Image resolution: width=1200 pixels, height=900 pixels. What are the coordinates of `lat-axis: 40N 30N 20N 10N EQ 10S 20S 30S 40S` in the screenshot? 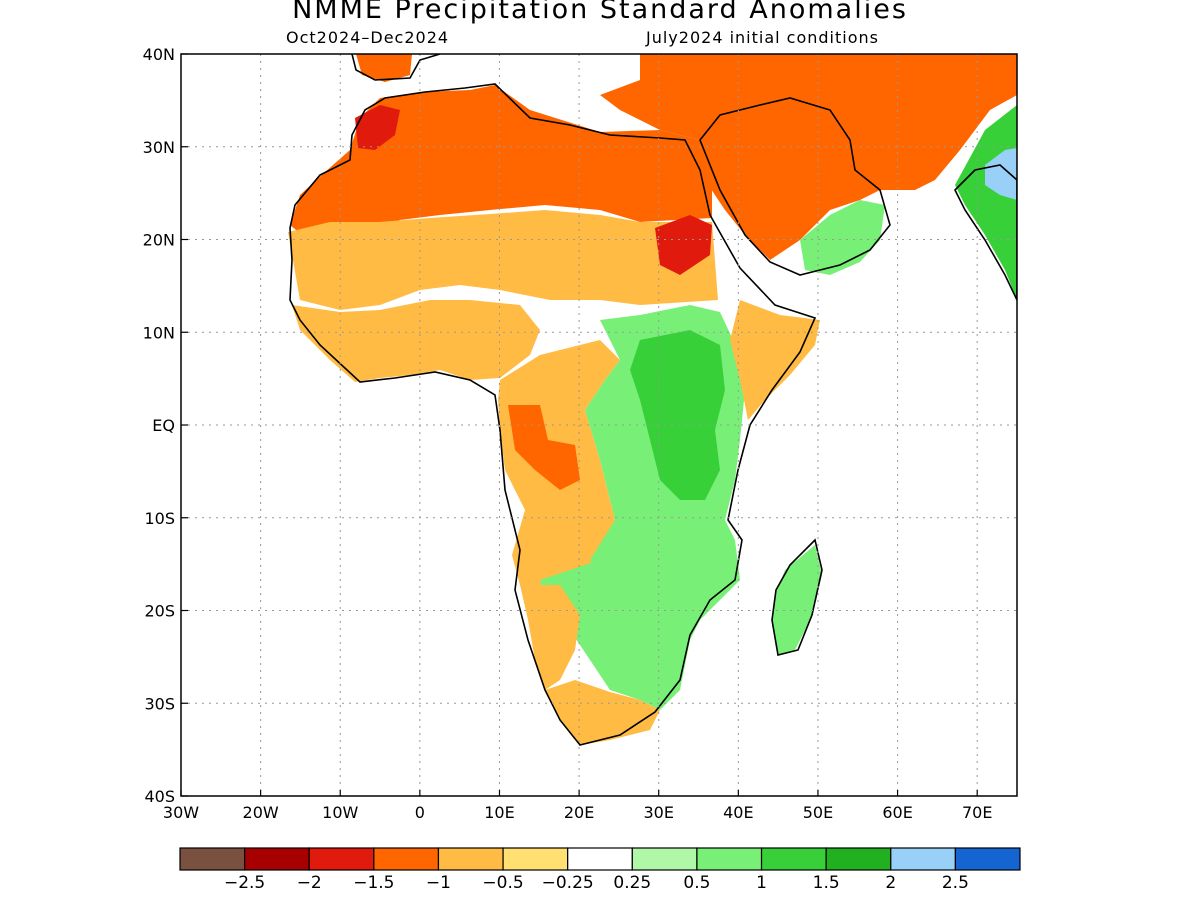 It's located at (165, 425).